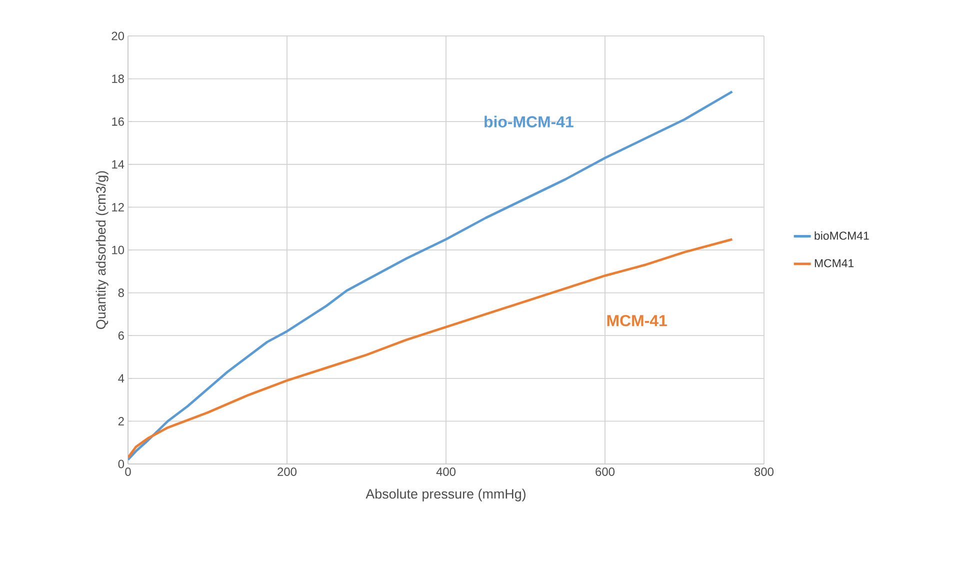  I want to click on y-tick-label: 12, so click(118, 207).